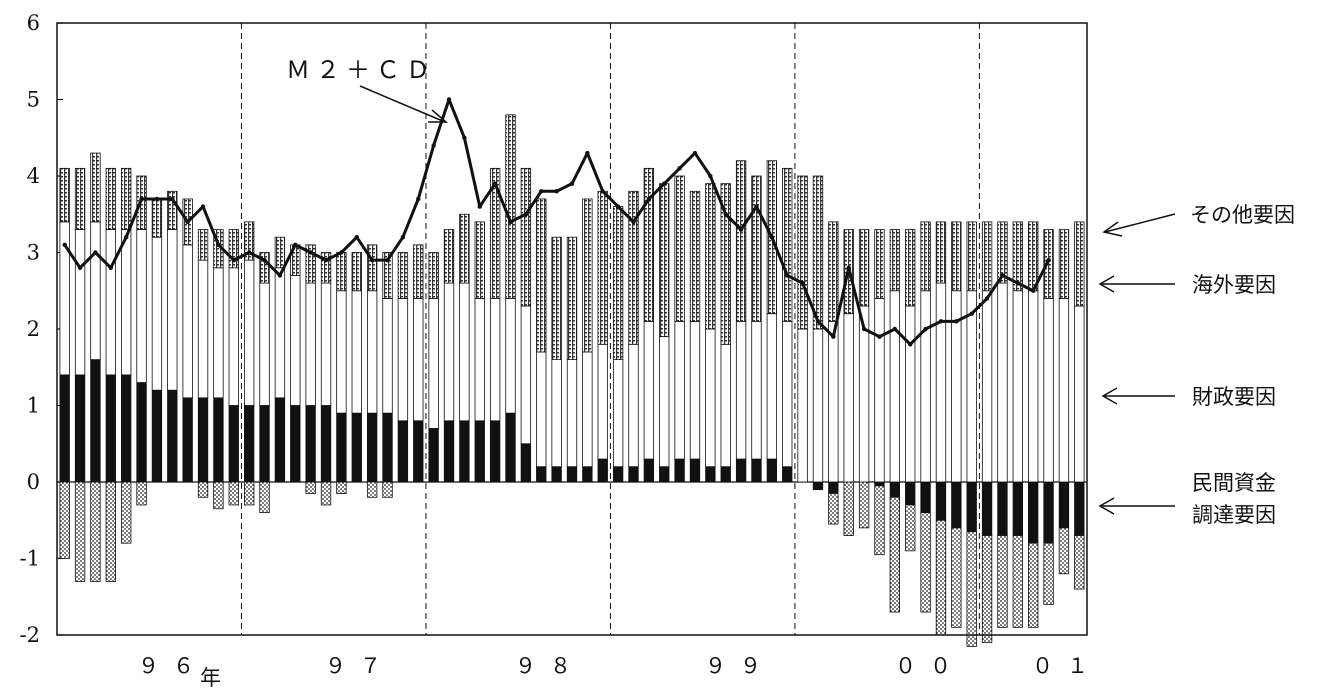 This screenshot has width=1322, height=689. Describe the element at coordinates (360, 666) in the screenshot. I see `x-year-label: ９７` at that location.